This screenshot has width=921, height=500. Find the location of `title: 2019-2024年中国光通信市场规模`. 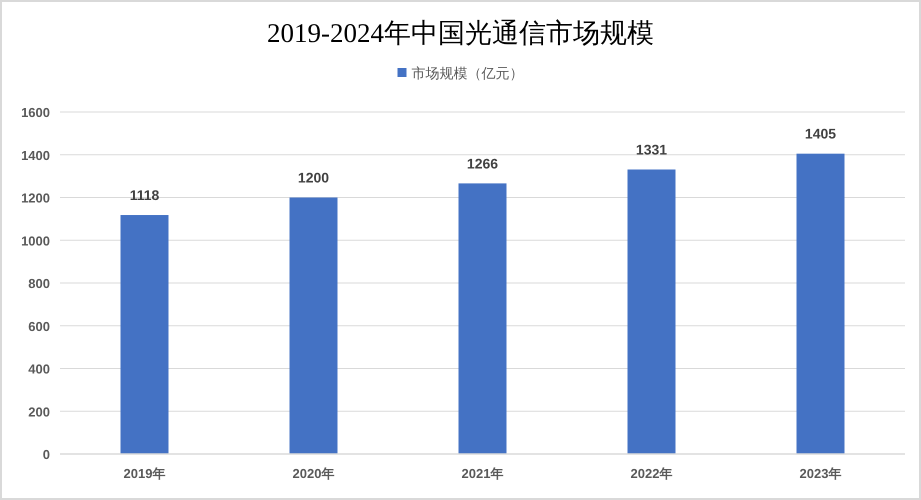

title: 2019-2024年中国光通信市场规模 is located at coordinates (460, 33).